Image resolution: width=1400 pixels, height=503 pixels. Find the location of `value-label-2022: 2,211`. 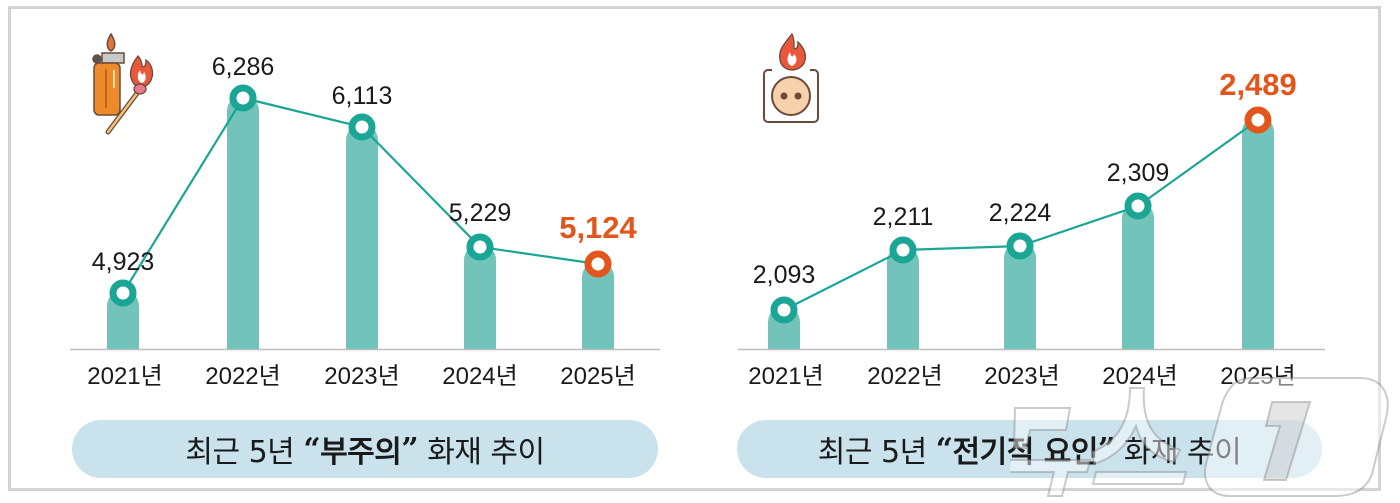

value-label-2022: 2,211 is located at coordinates (903, 217).